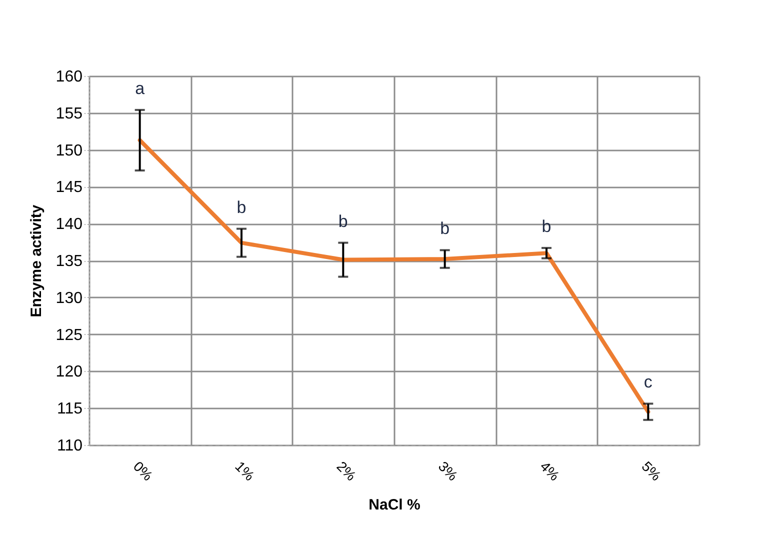  Describe the element at coordinates (69, 409) in the screenshot. I see `y-tick-label: 115` at that location.